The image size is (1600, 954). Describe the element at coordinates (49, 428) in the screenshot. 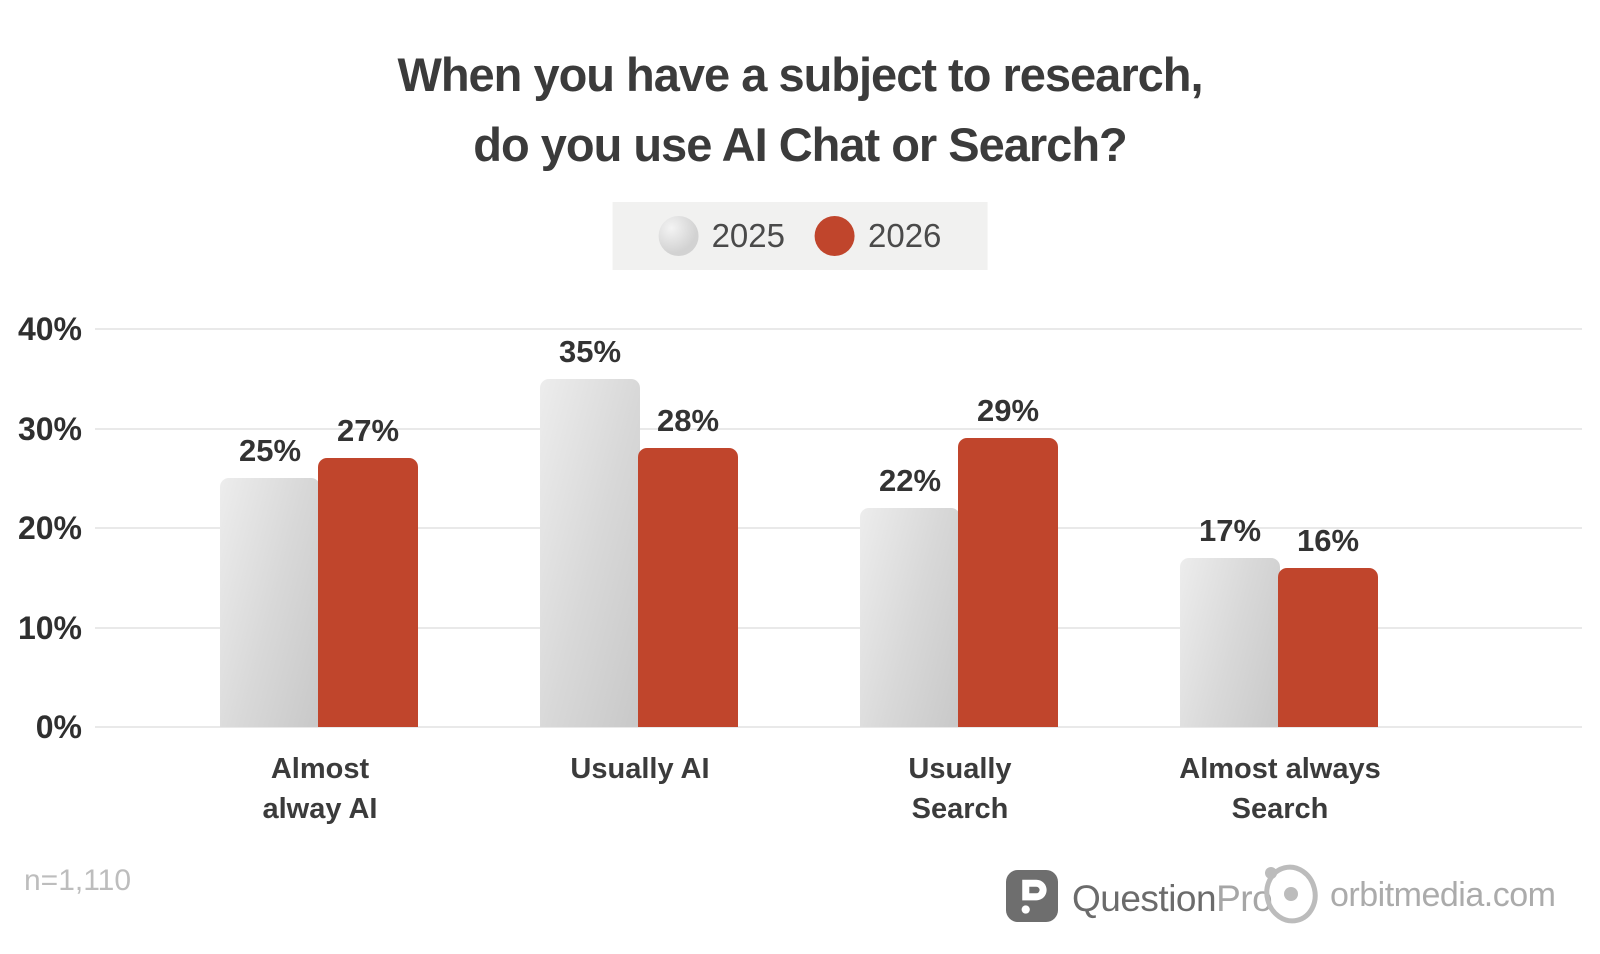

I see `y-tick-label-30: 30%` at that location.